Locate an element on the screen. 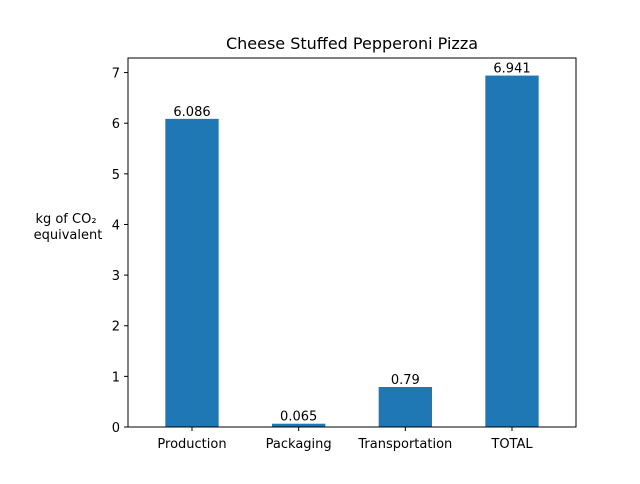 This screenshot has height=484, width=640. data-label-total: 6.941 is located at coordinates (511, 69).